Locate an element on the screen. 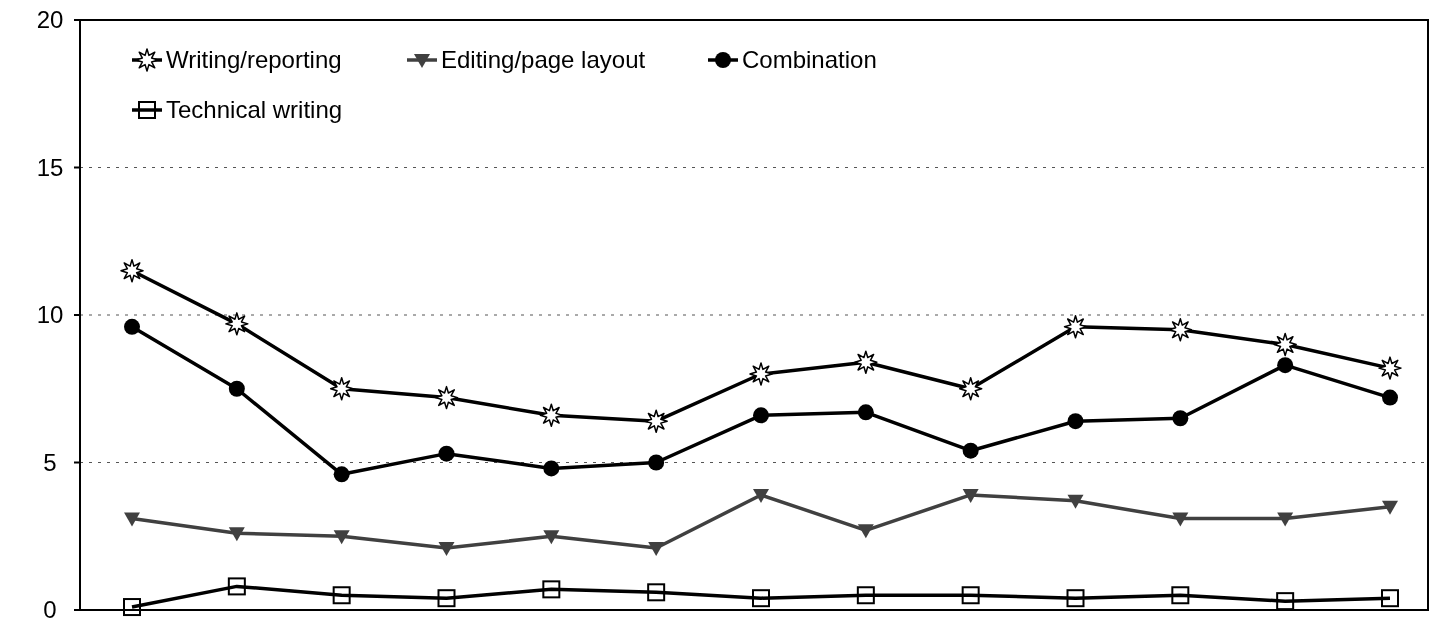 The height and width of the screenshot is (631, 1431). legend-label: Technical writing is located at coordinates (254, 110).